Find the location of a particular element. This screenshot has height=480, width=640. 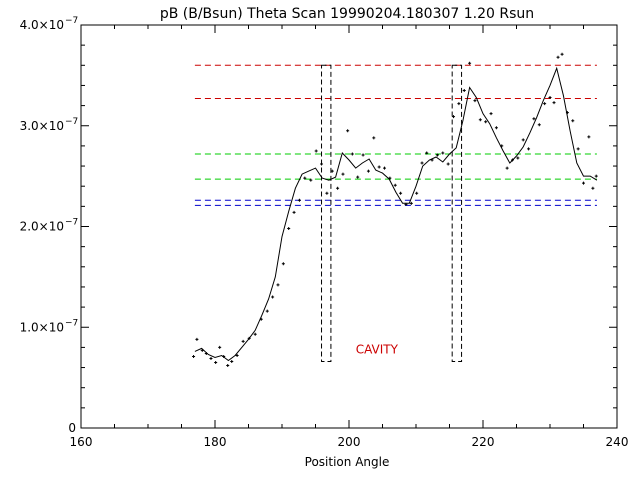

x-tick-label: 220 is located at coordinates (483, 442).